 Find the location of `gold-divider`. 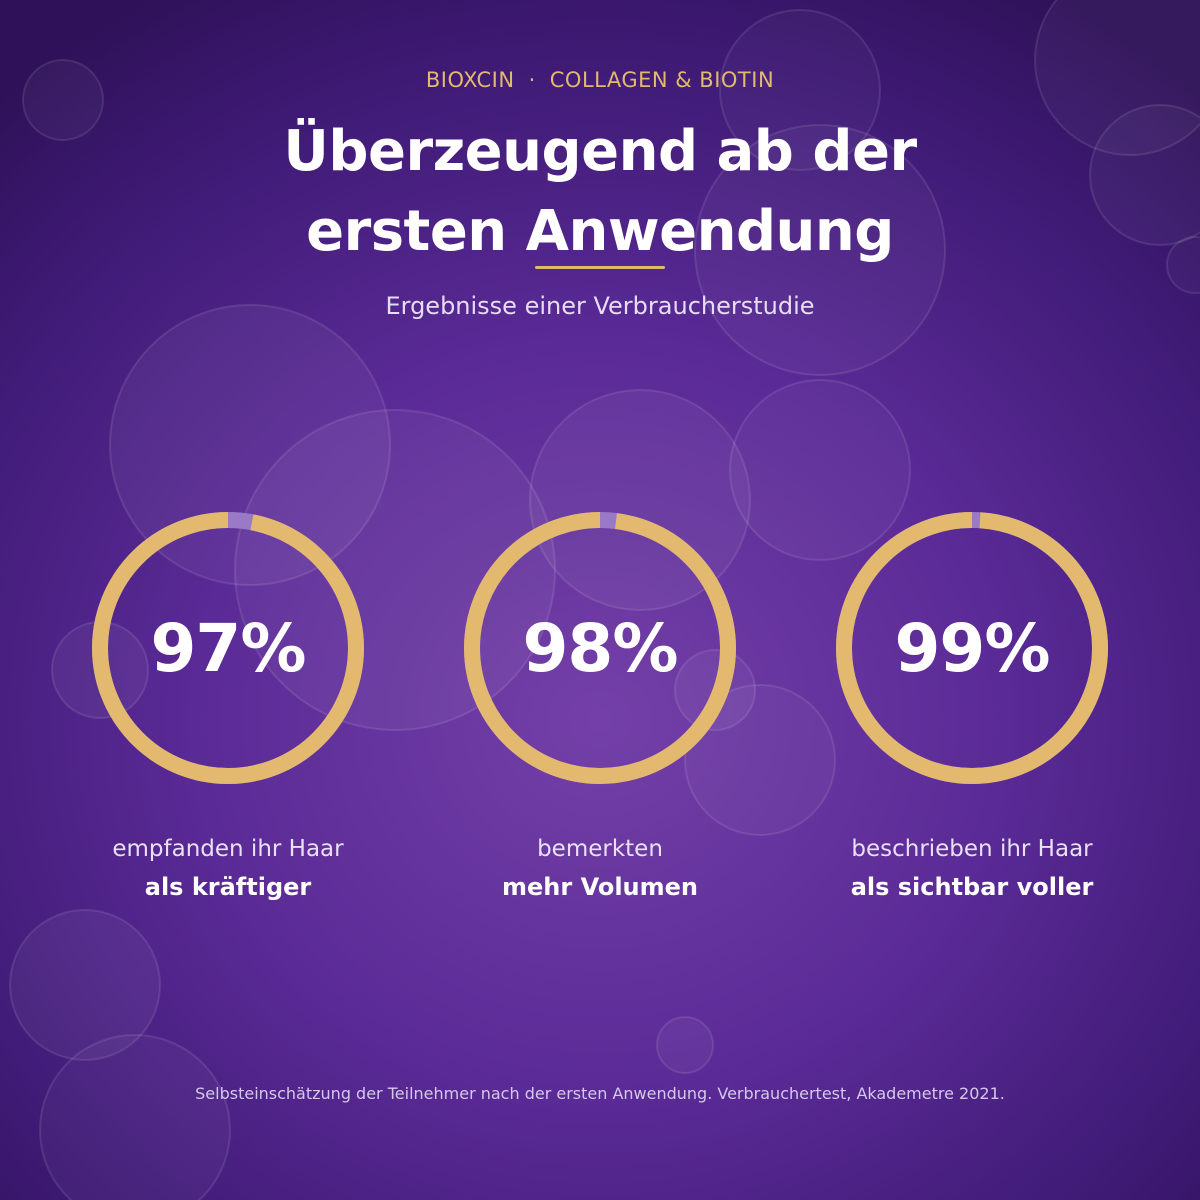

gold-divider is located at coordinates (600, 267).